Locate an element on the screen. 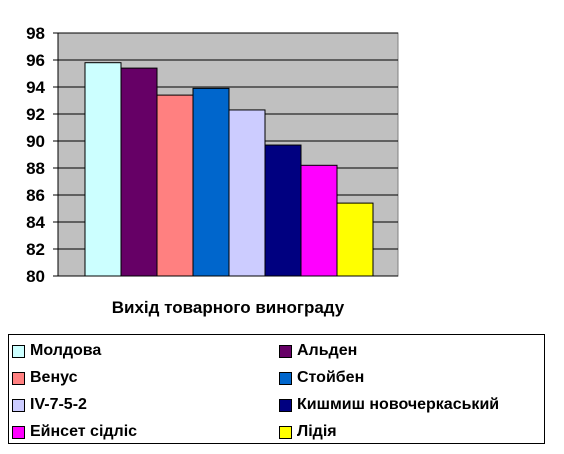  legend-label: Кишмиш новочеркаський is located at coordinates (398, 404).